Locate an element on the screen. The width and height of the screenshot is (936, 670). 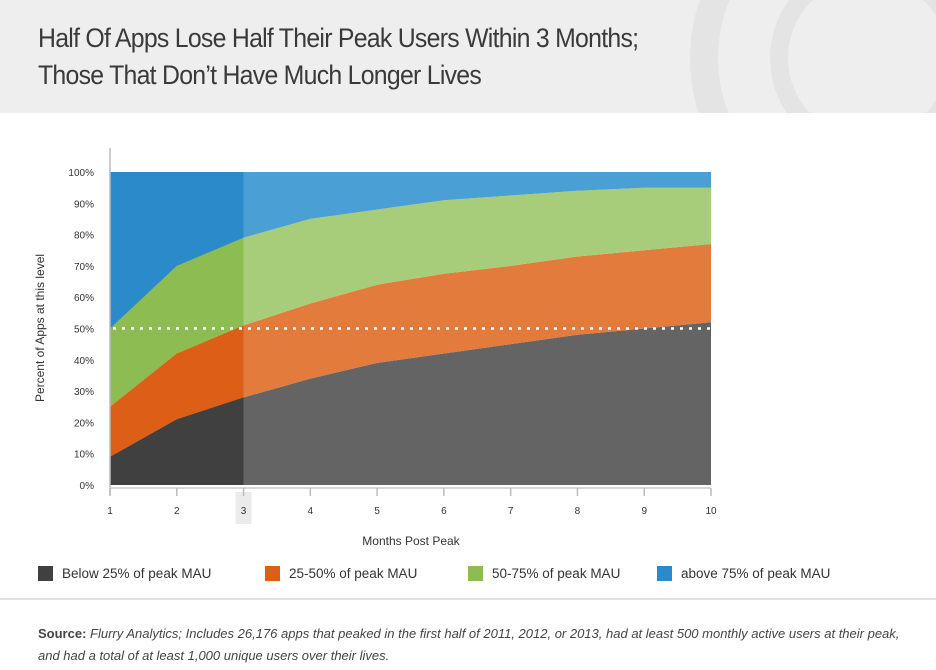
y-tick-label: 80% is located at coordinates (84, 236).